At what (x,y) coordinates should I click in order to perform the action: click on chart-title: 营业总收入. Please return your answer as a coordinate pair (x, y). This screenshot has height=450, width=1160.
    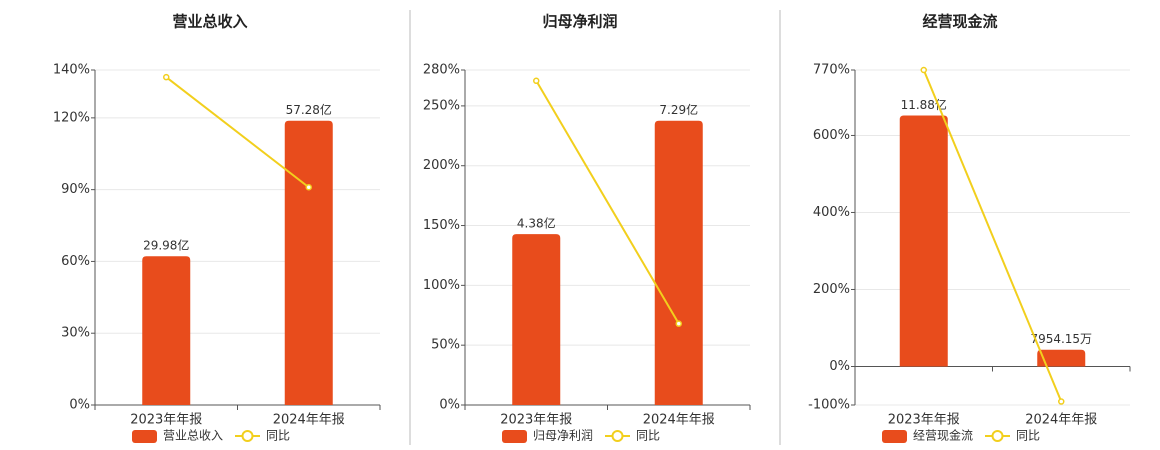
    Looking at the image, I should click on (209, 22).